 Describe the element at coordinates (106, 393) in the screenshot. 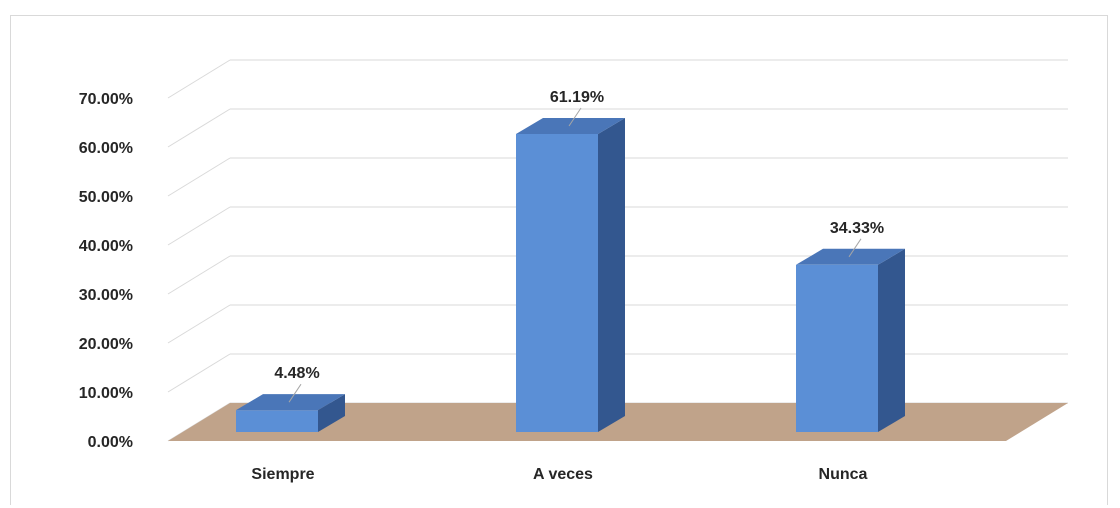

I see `y-tick-label: 10.00%` at that location.